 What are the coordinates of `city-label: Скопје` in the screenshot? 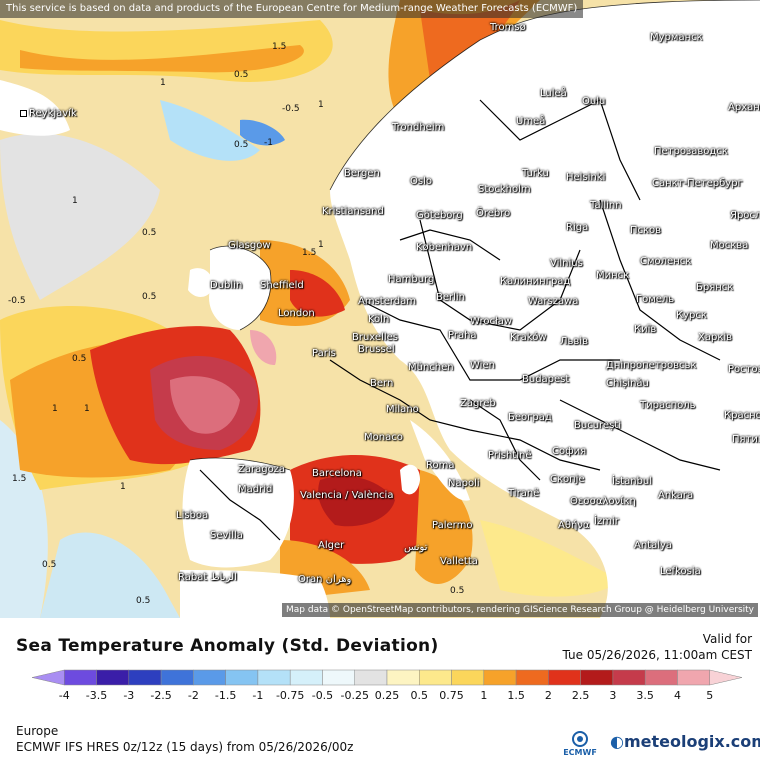 It's located at (567, 479).